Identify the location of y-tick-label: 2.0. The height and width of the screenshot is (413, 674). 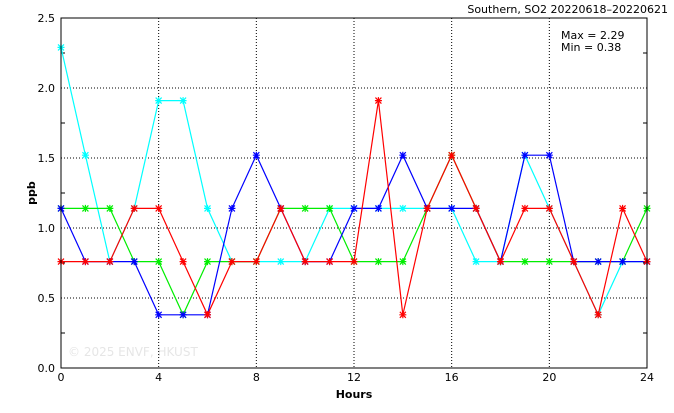
(47, 88).